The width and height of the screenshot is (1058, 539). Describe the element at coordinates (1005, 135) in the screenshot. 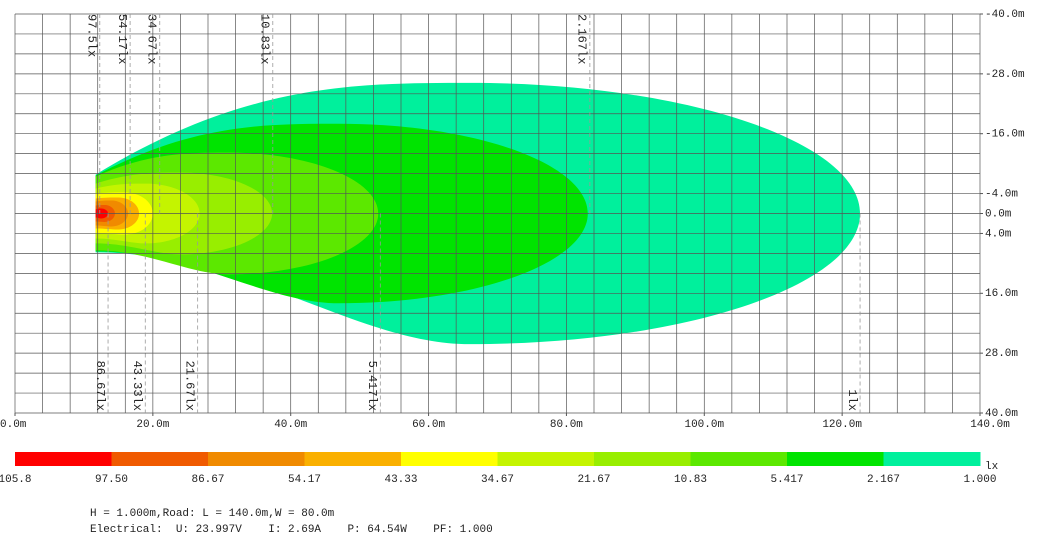

I see `y-tick-label: -16.0m` at that location.